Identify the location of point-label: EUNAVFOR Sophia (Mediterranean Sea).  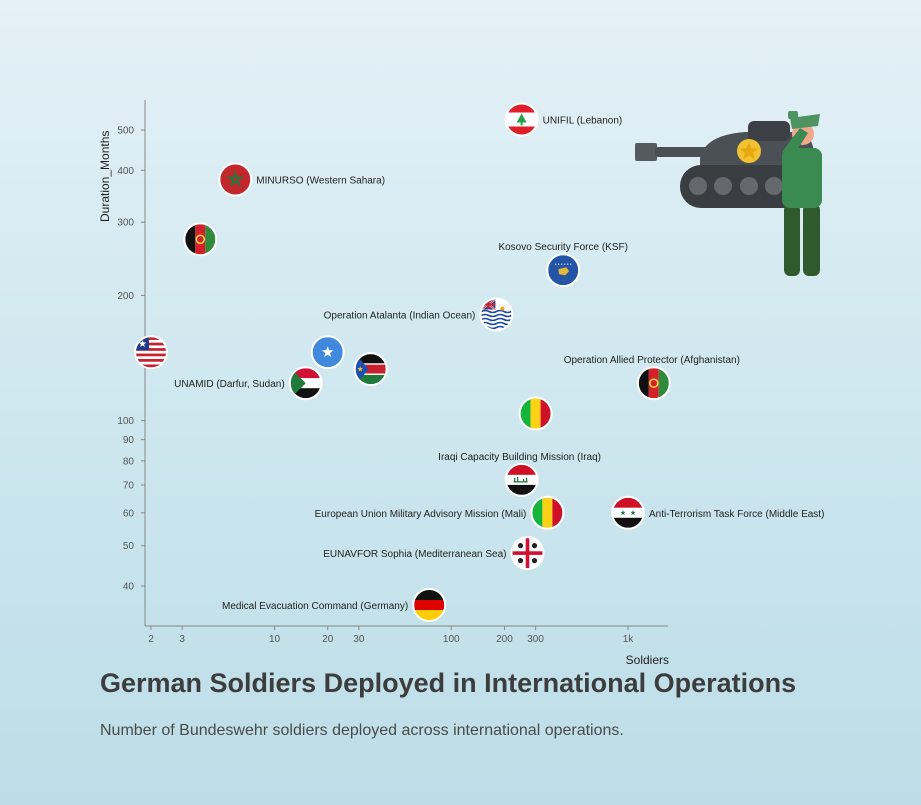
(414, 554).